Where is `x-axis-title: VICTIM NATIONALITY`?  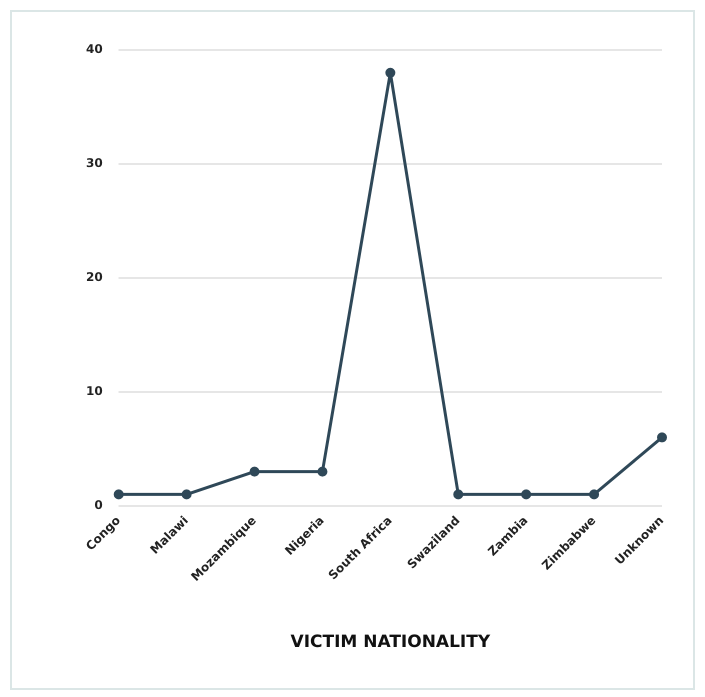
x-axis-title: VICTIM NATIONALITY is located at coordinates (390, 642).